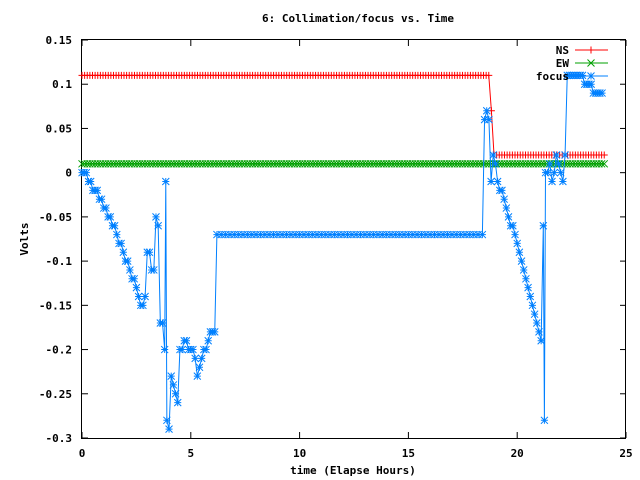 The width and height of the screenshot is (640, 480). I want to click on legend-label-focus: focus, so click(552, 76).